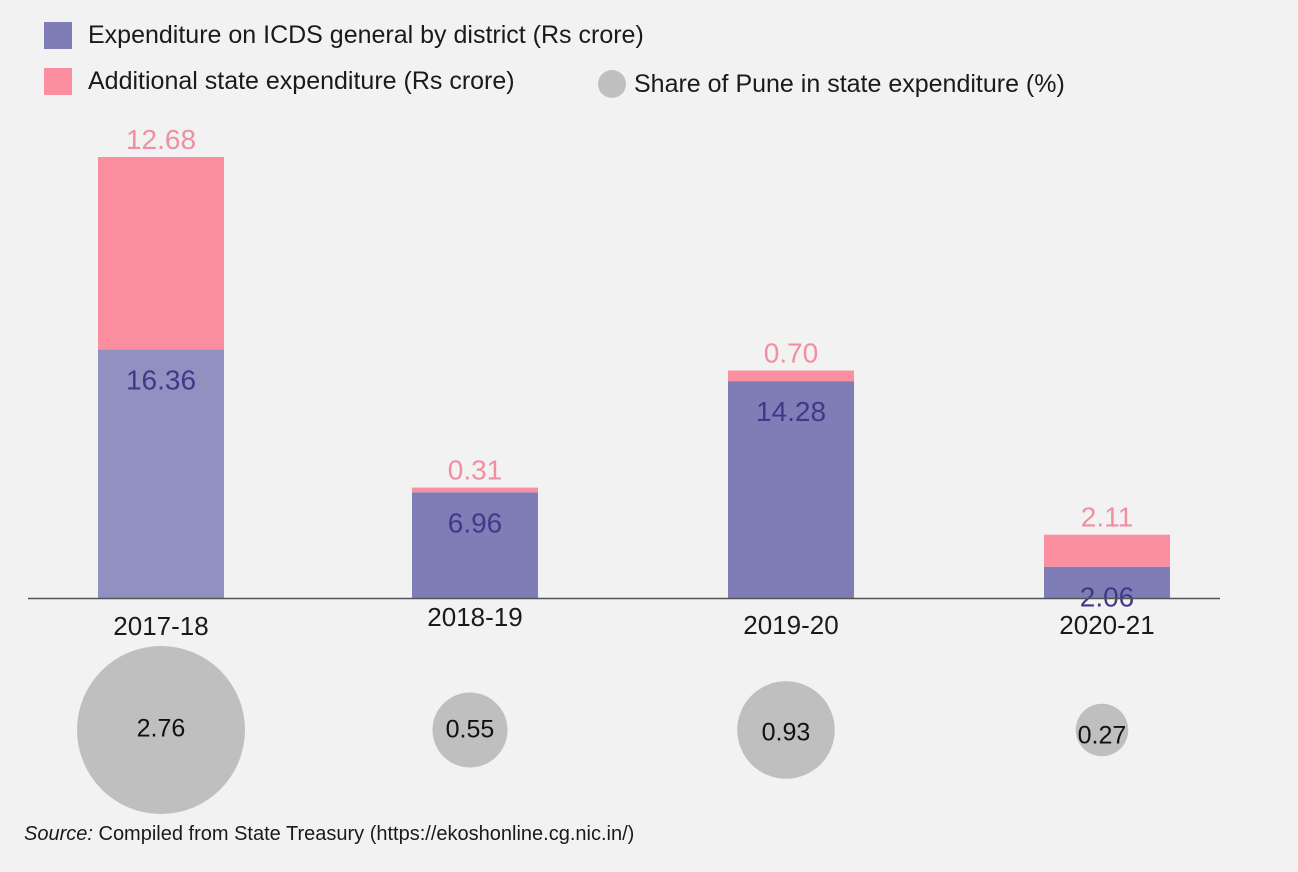 Image resolution: width=1298 pixels, height=872 pixels. What do you see at coordinates (849, 84) in the screenshot?
I see `legend-label-share: Share of Pune in state expenditure (%)` at bounding box center [849, 84].